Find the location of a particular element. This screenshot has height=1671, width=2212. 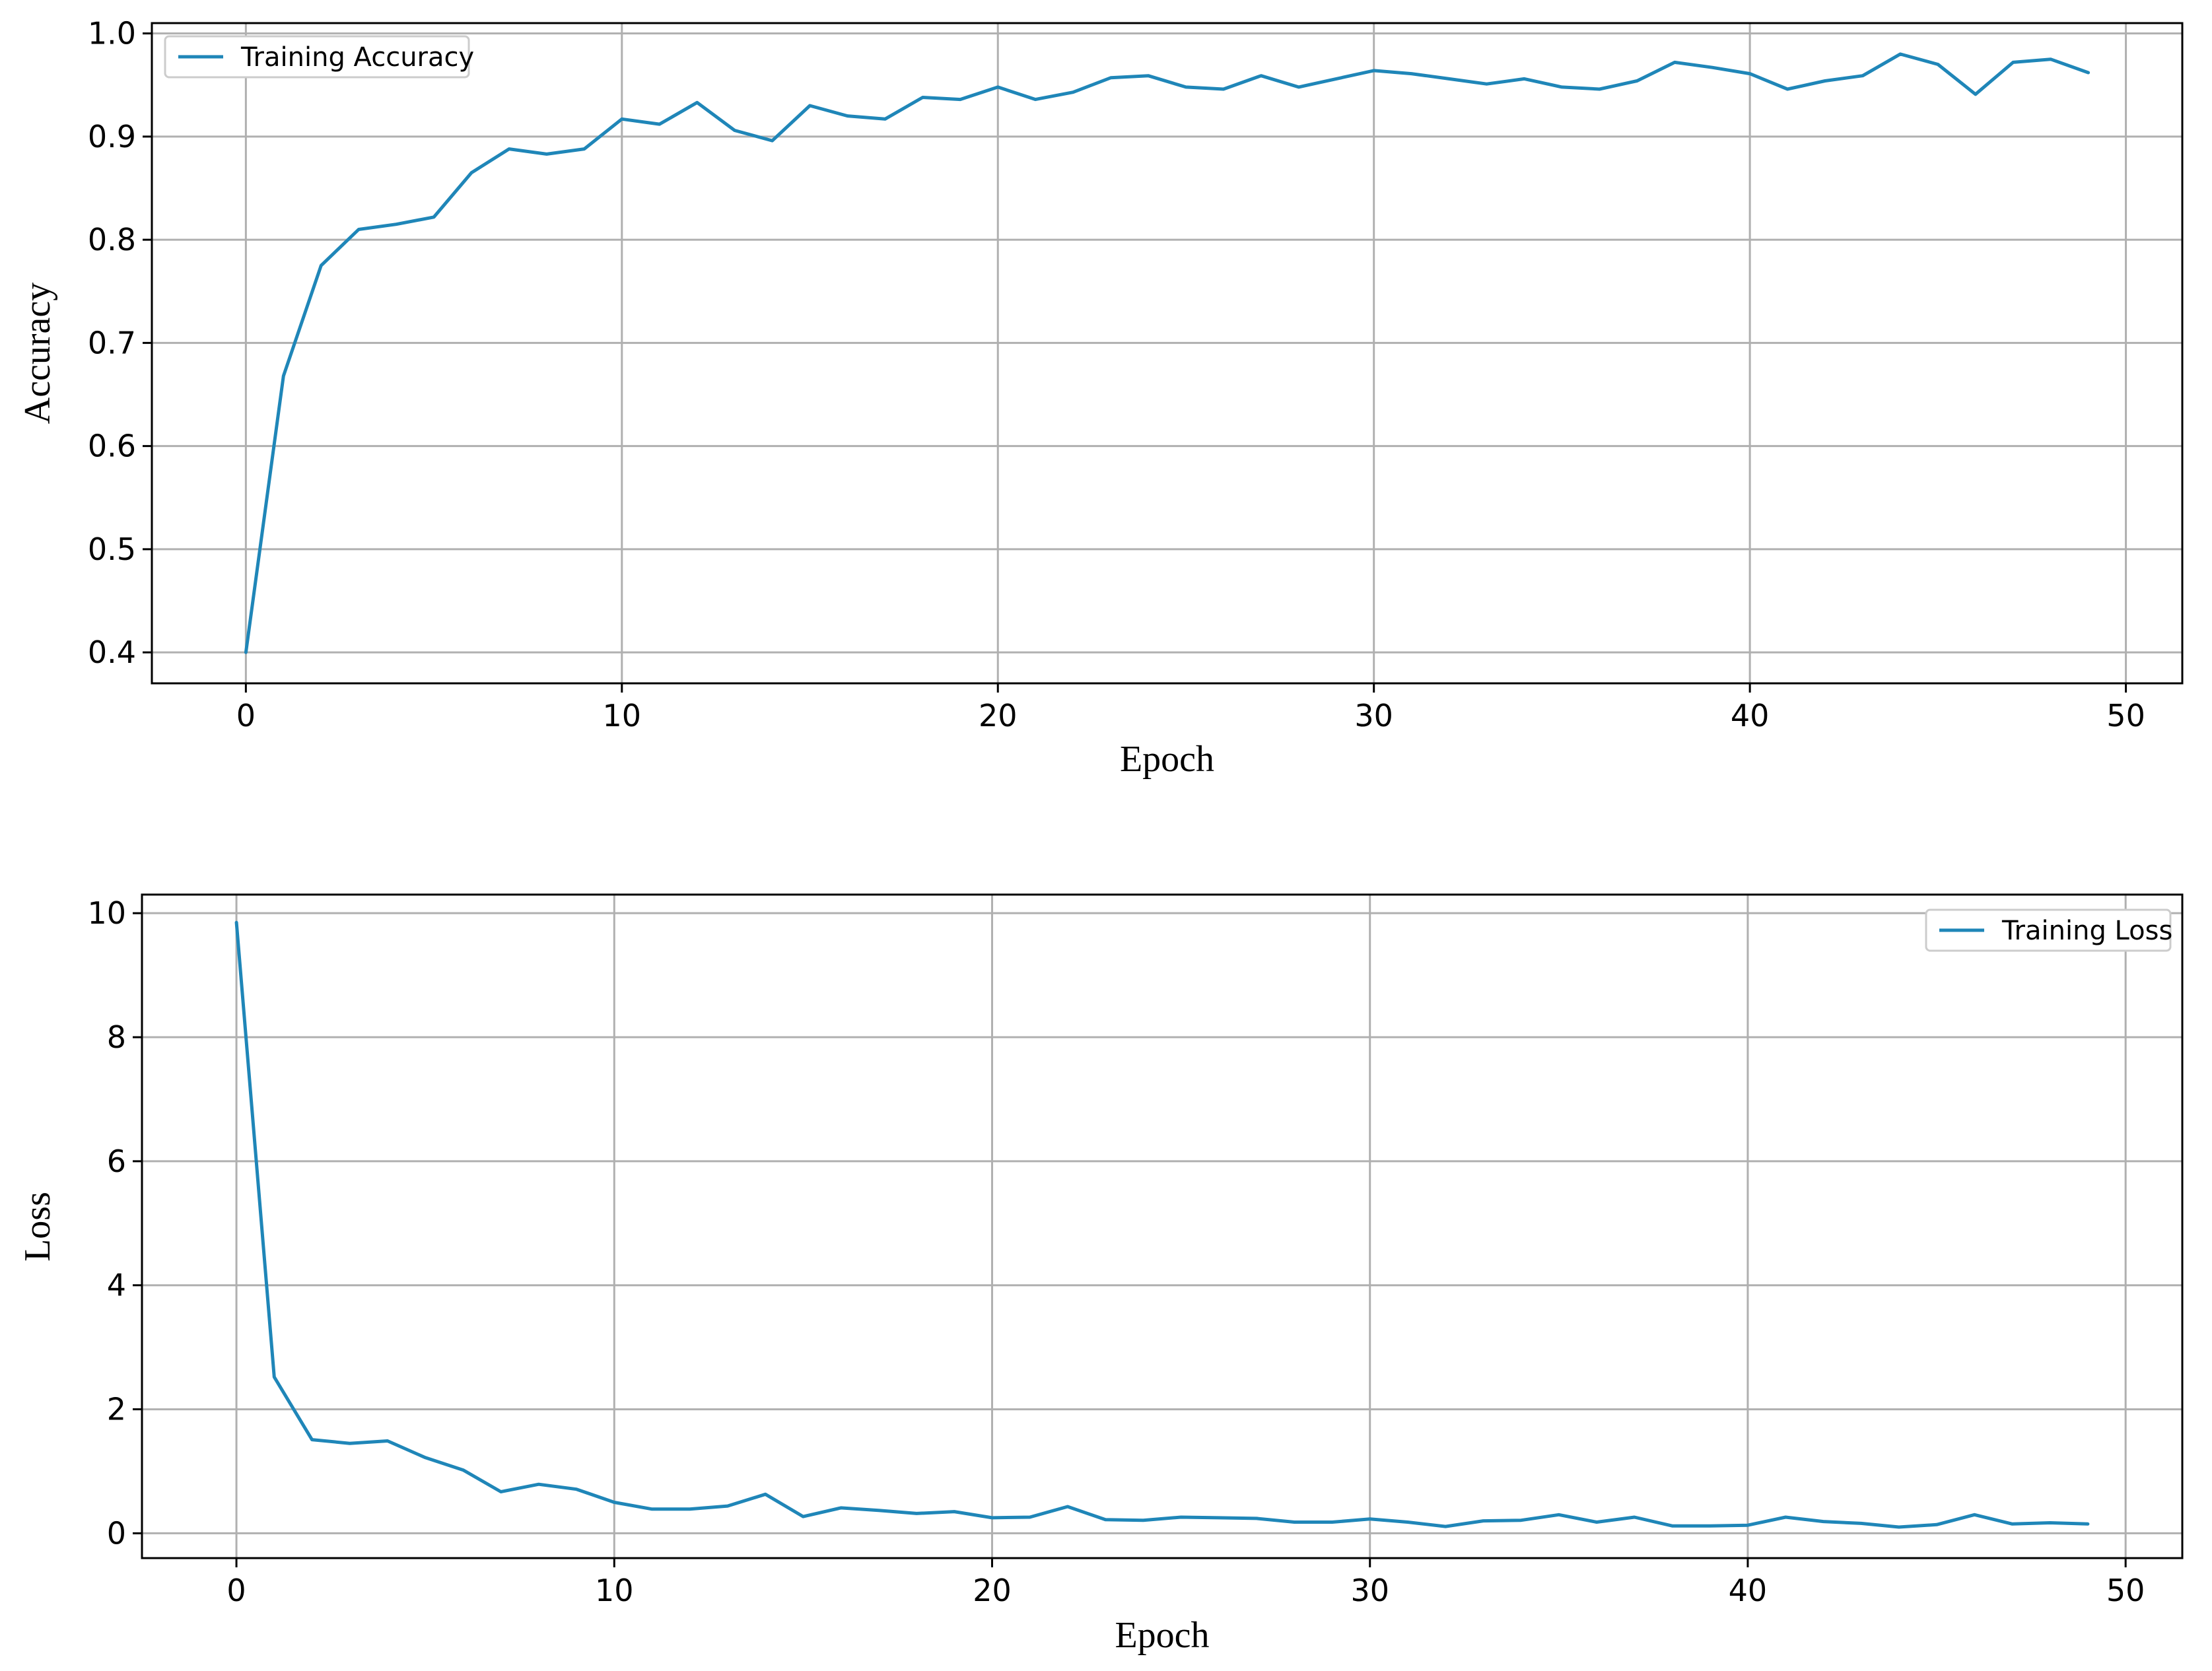

legend: Training Accuracy is located at coordinates (319, 57).